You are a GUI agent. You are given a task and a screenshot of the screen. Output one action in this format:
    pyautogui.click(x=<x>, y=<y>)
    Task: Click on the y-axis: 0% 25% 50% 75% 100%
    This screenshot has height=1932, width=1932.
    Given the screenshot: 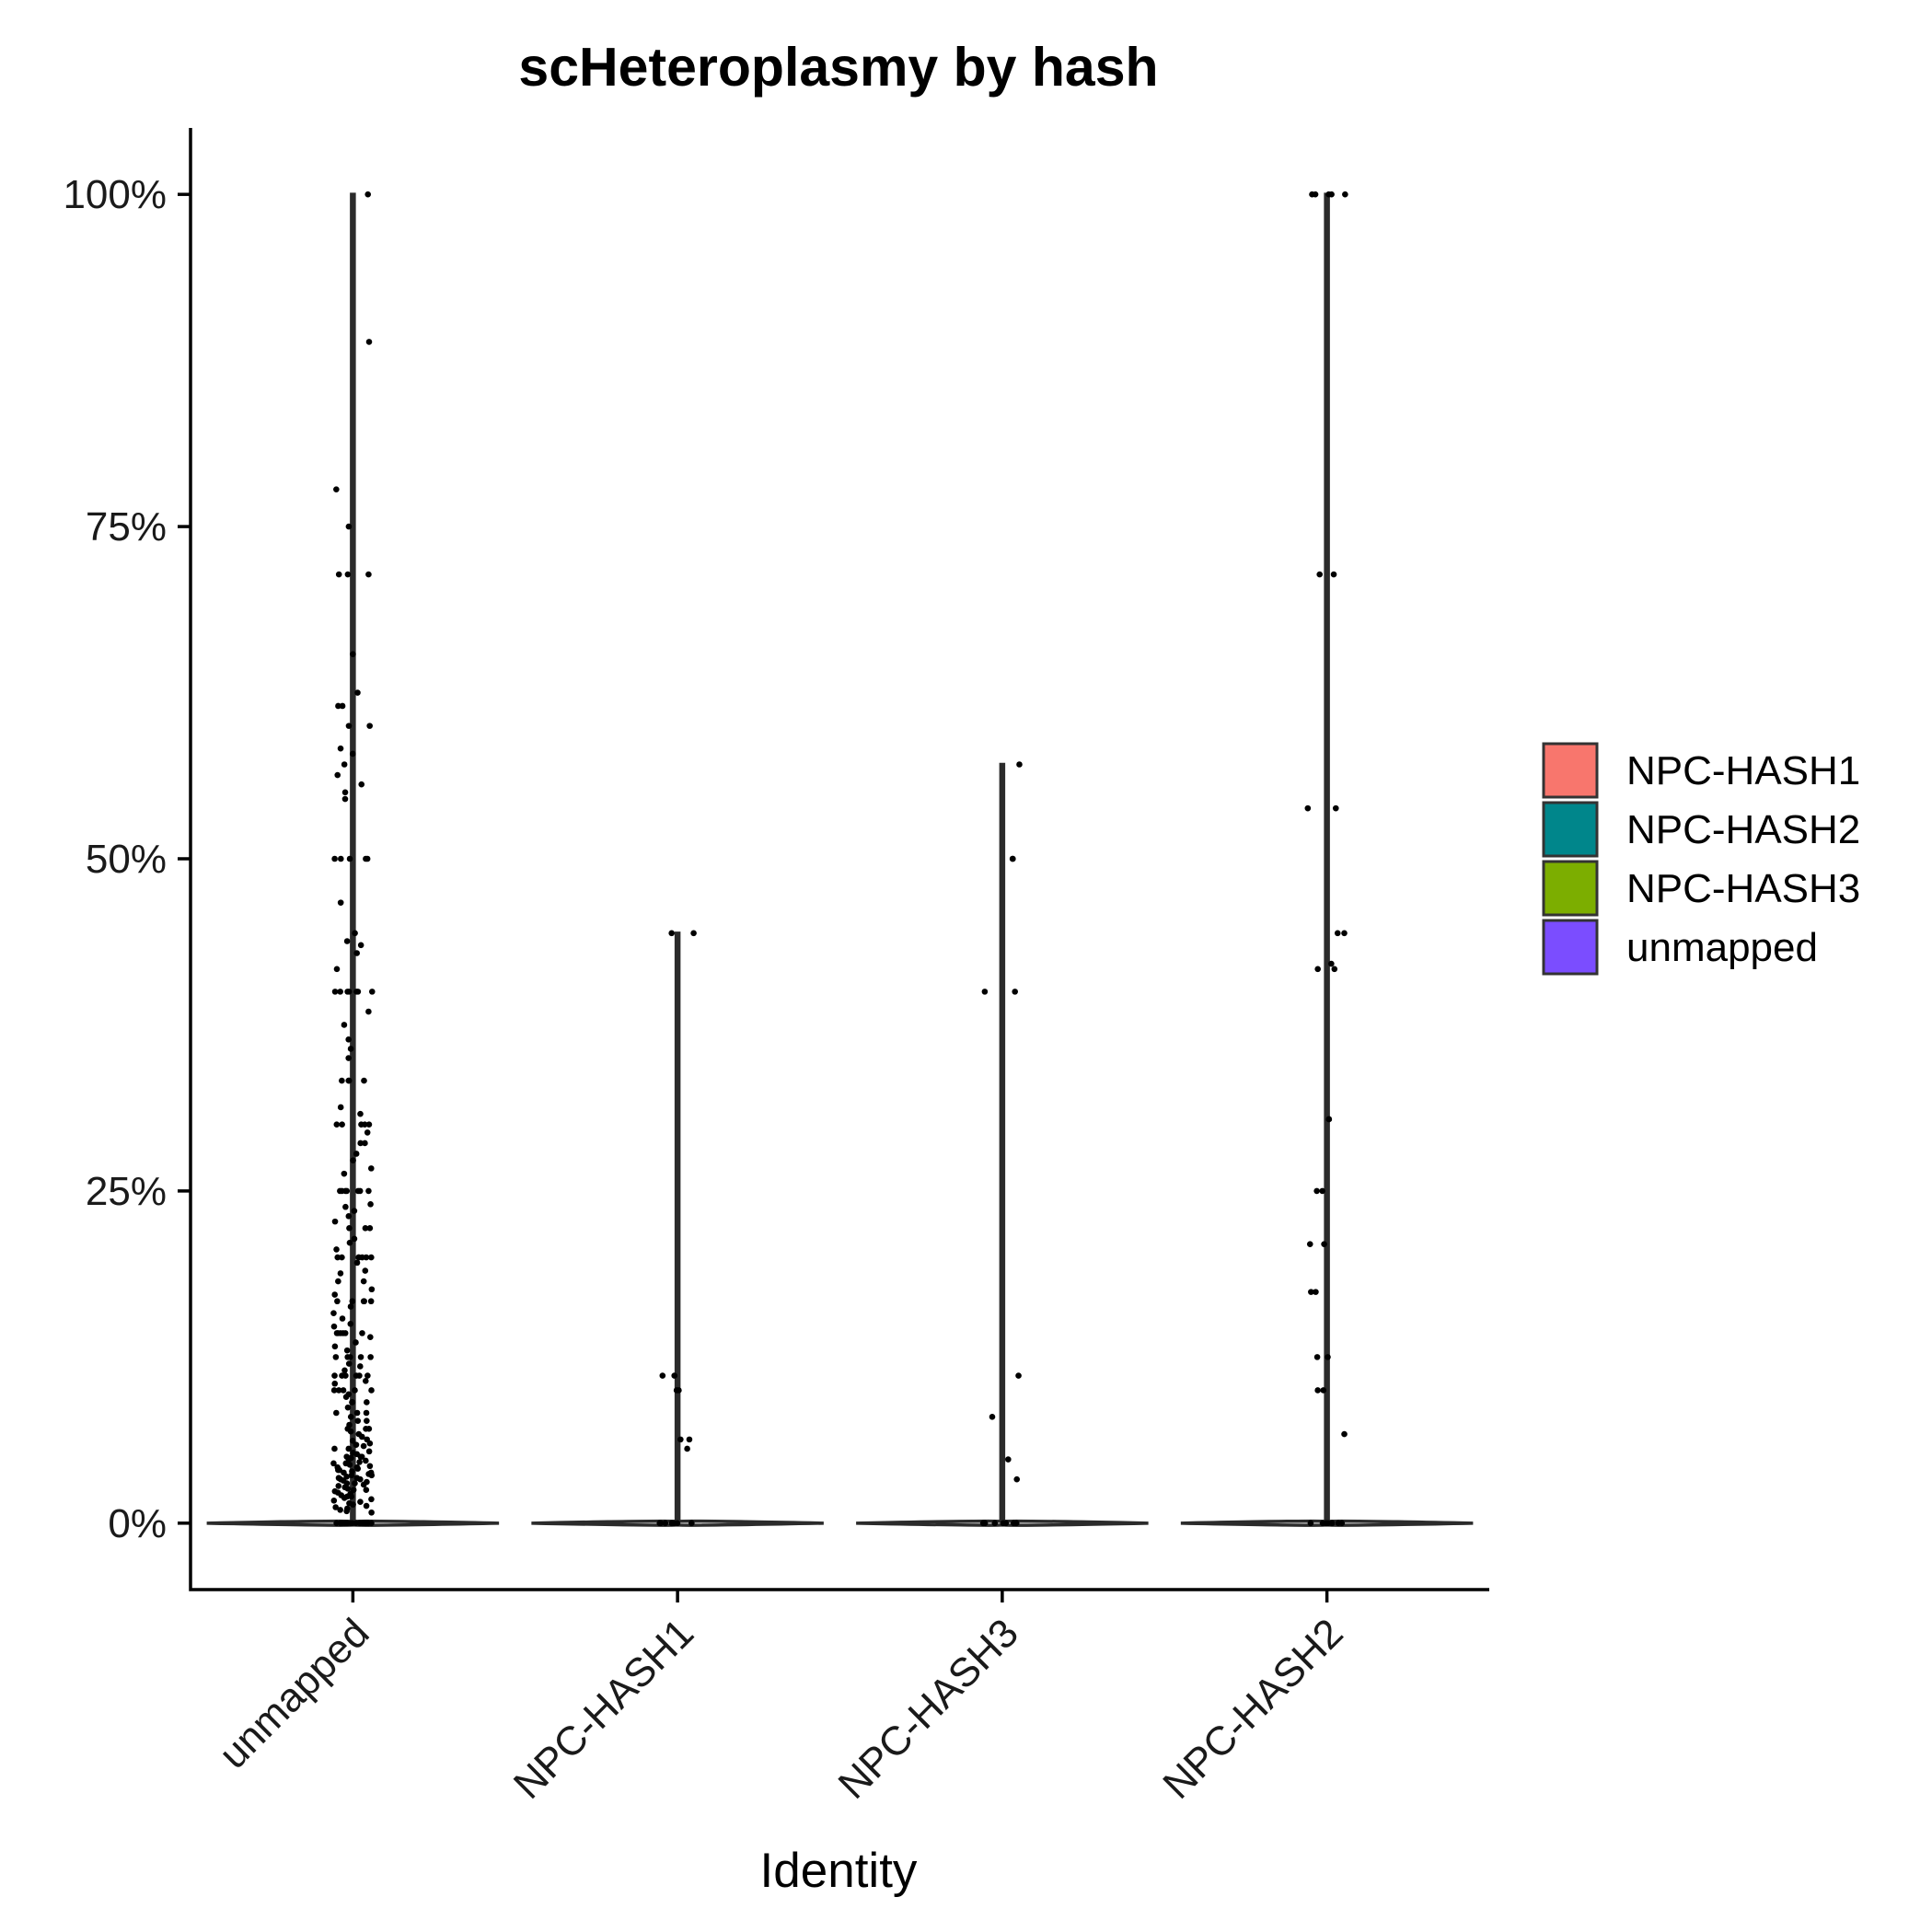 What is the action you would take?
    pyautogui.click(x=127, y=859)
    